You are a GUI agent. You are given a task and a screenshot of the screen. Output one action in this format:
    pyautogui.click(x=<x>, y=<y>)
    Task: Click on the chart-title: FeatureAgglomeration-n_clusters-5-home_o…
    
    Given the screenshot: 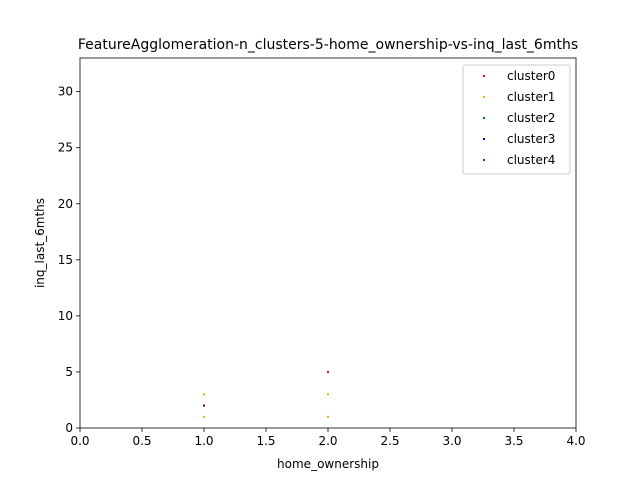 What is the action you would take?
    pyautogui.click(x=328, y=45)
    